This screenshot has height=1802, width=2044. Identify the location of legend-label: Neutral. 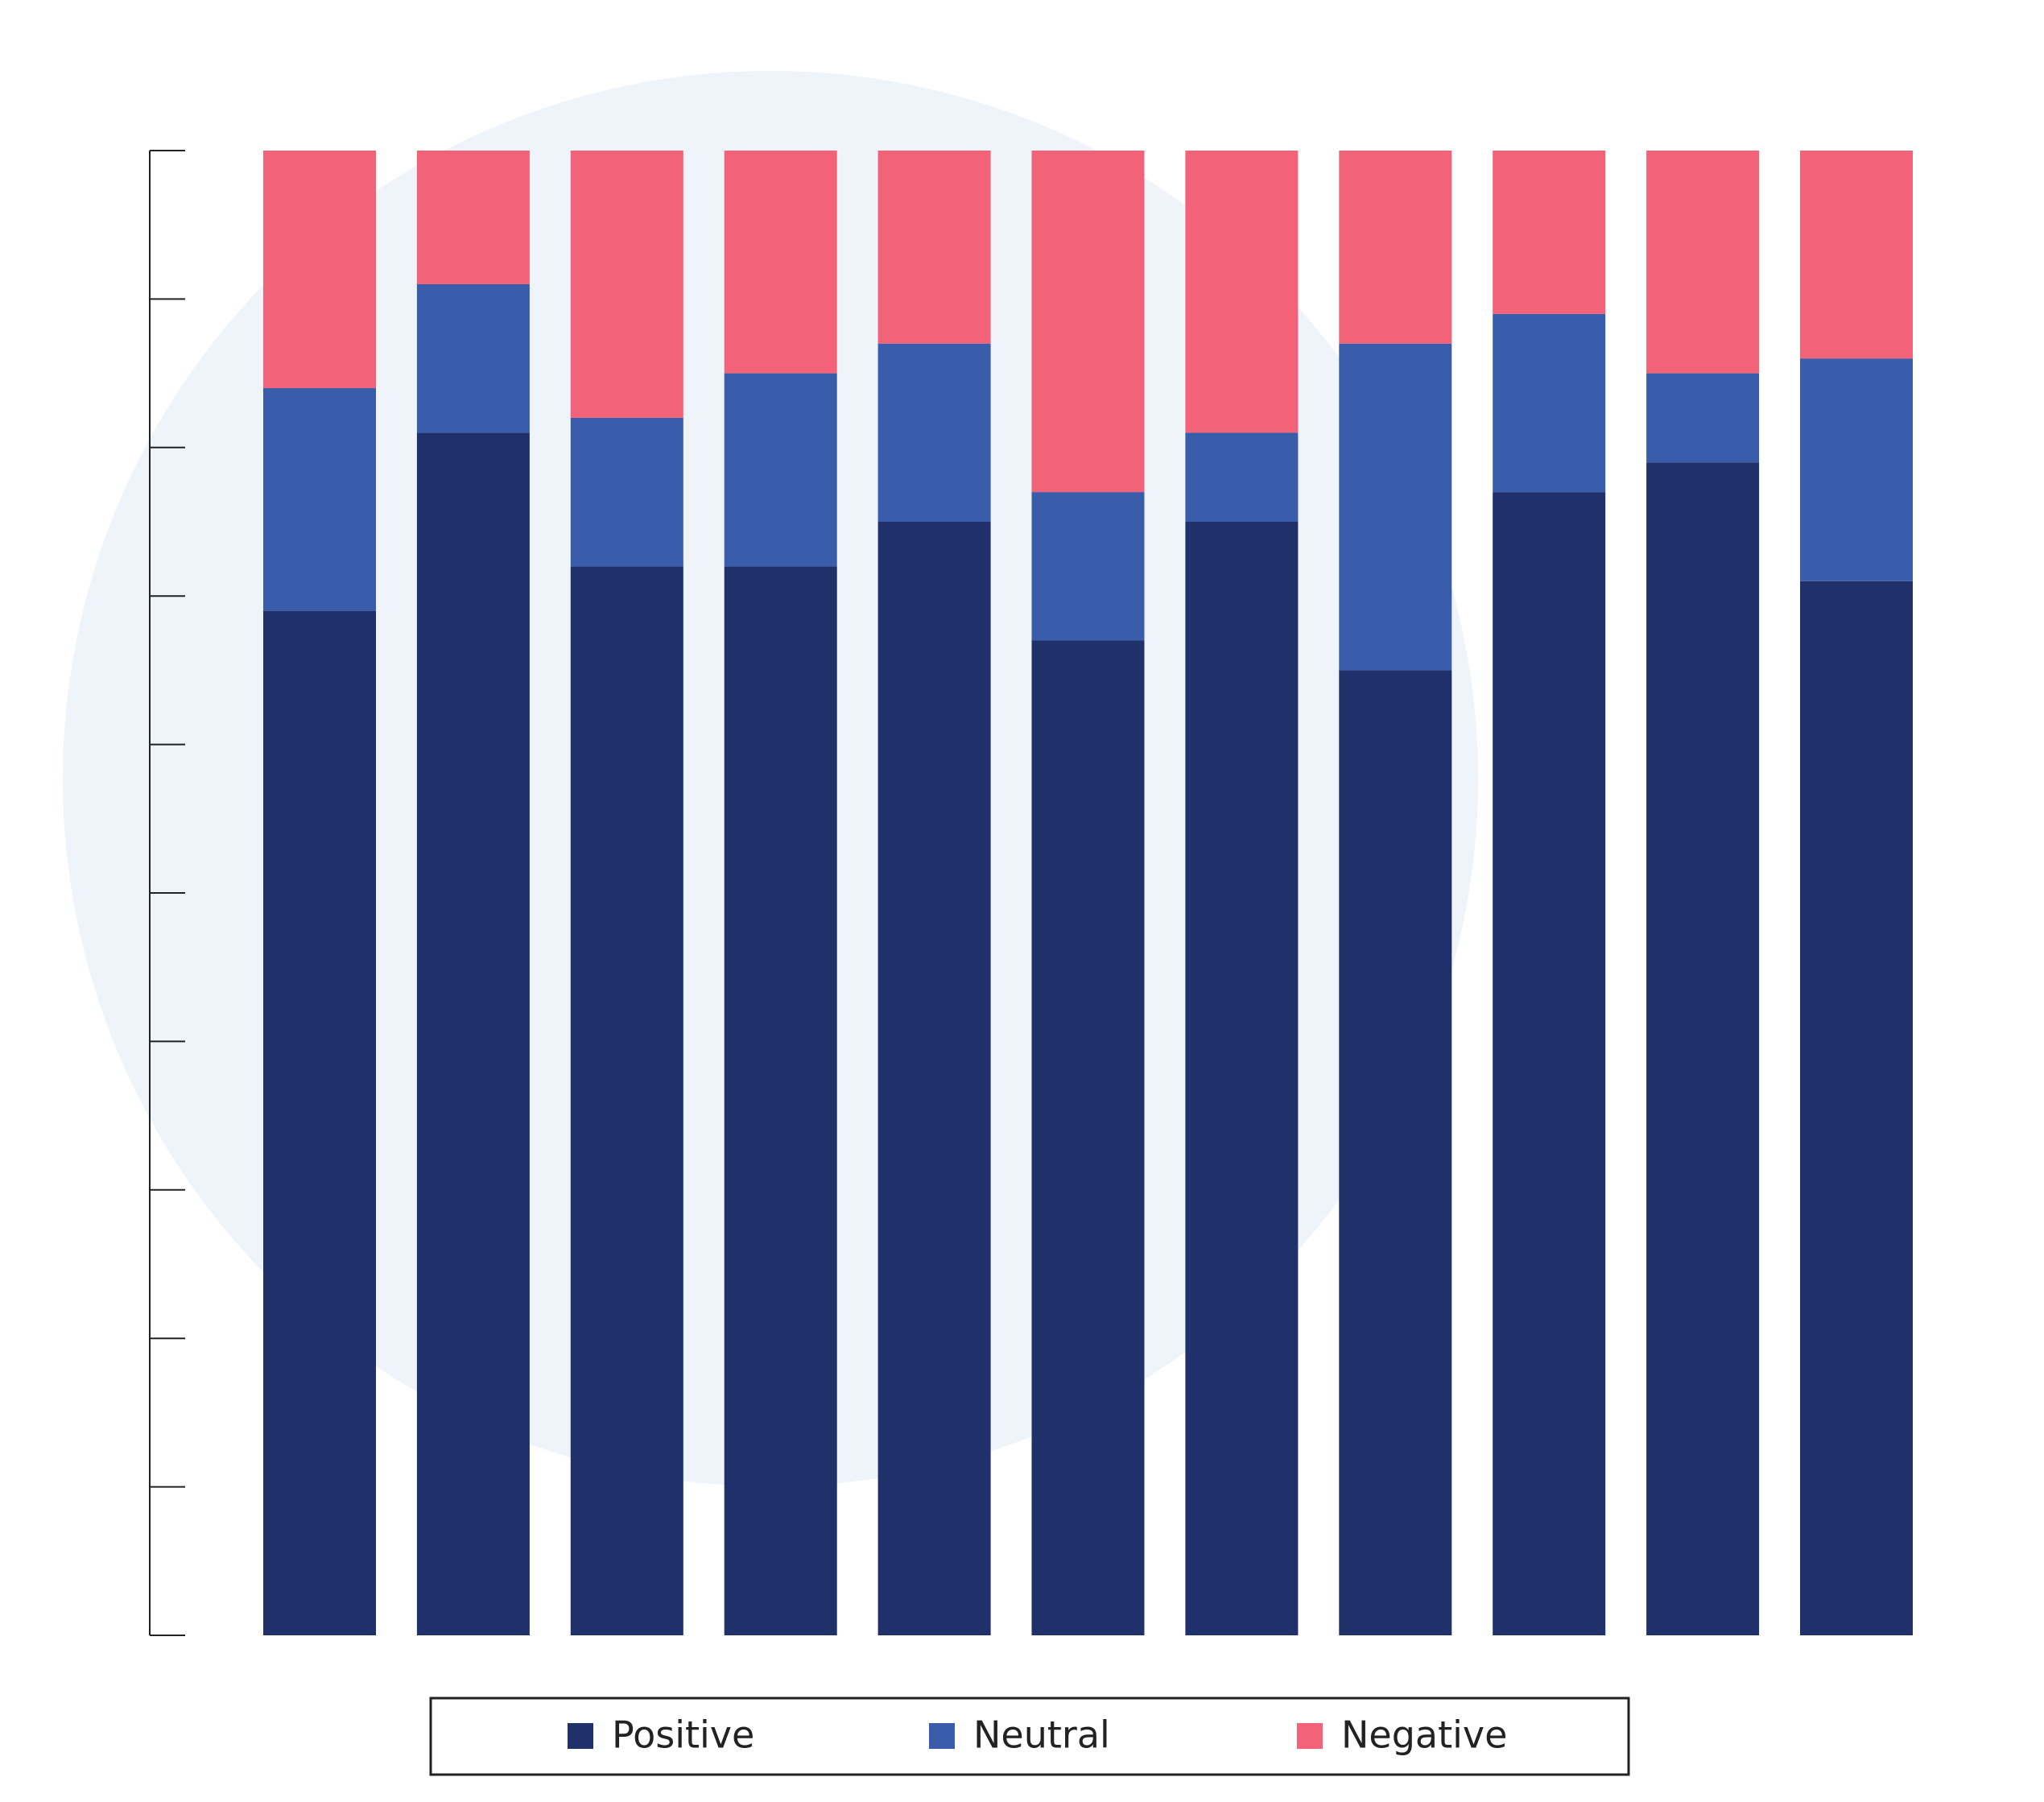
(1041, 1735).